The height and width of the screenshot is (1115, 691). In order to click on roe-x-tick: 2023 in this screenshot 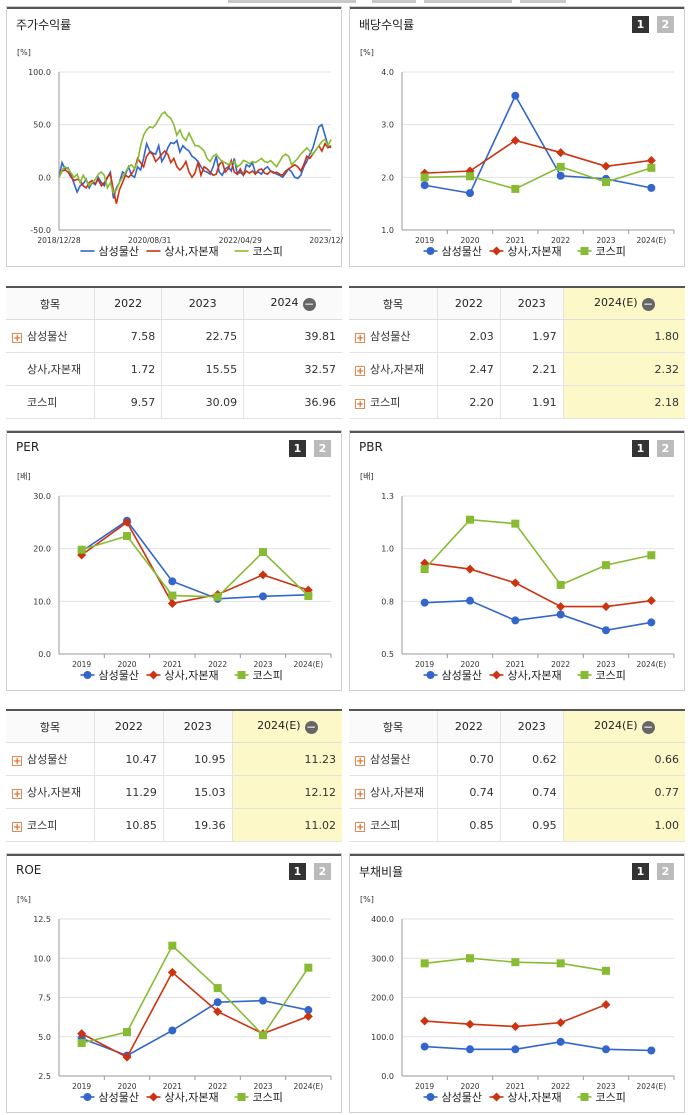, I will do `click(262, 1086)`.